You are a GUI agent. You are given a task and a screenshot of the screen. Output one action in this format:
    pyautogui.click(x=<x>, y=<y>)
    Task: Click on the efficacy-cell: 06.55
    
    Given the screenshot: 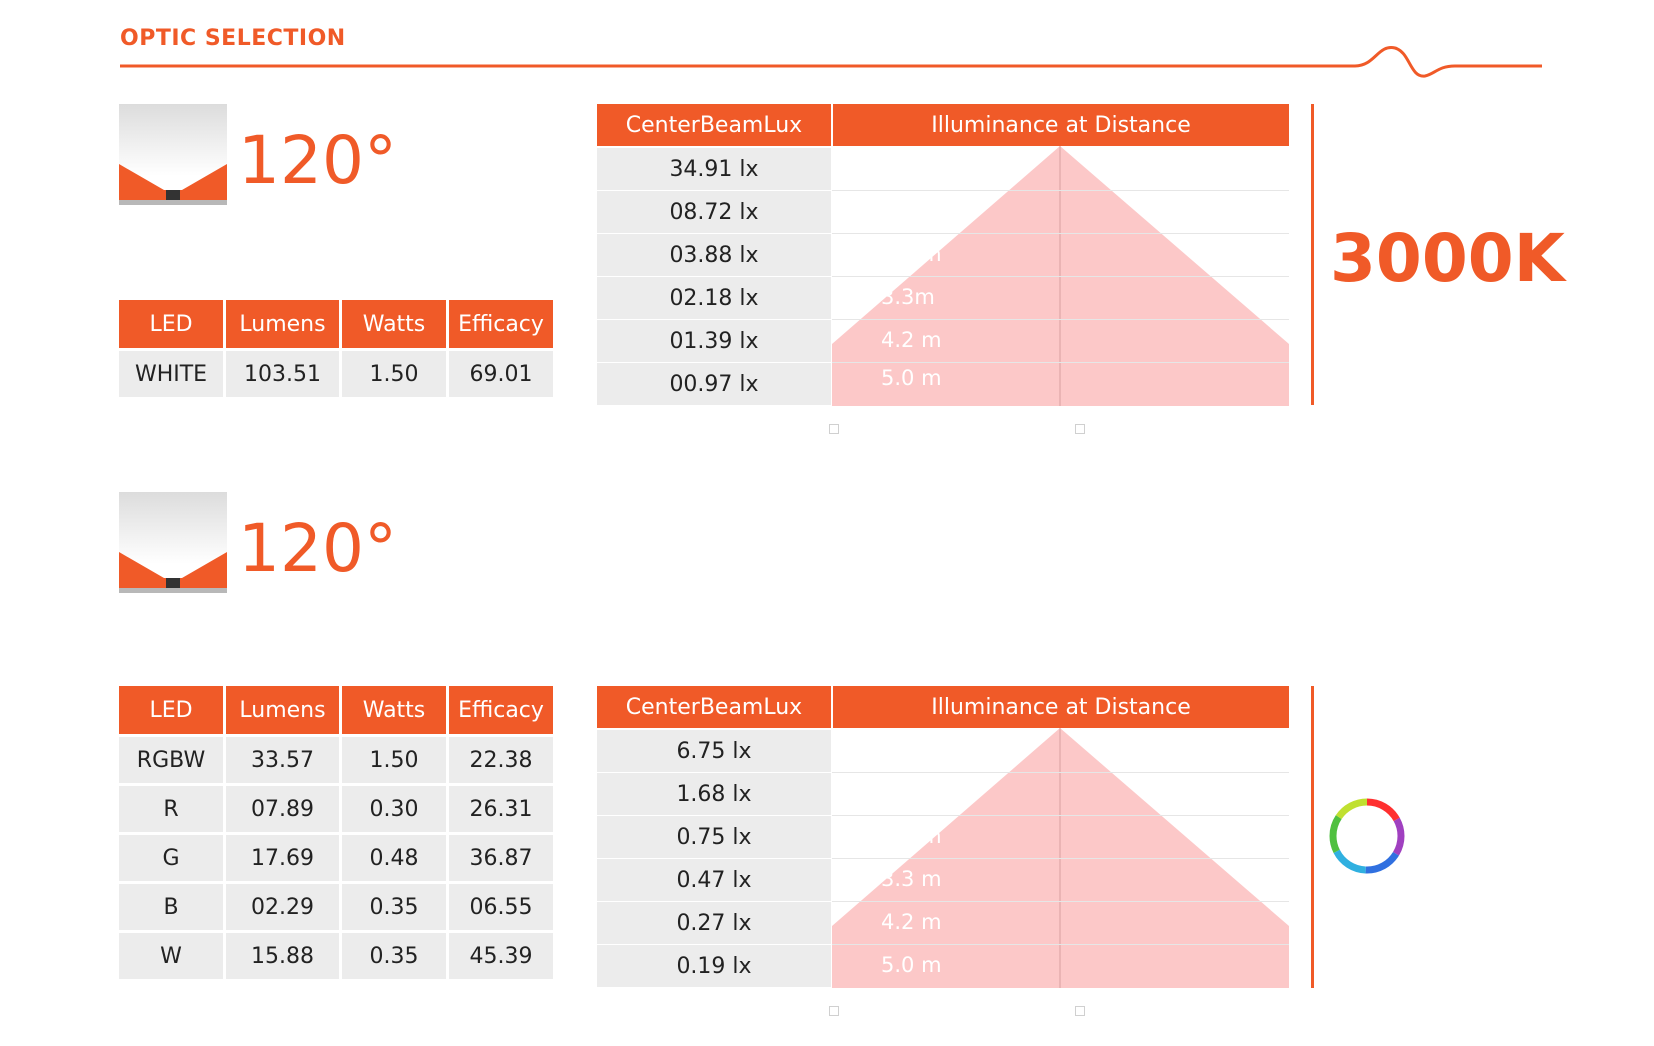 What is the action you would take?
    pyautogui.click(x=501, y=907)
    